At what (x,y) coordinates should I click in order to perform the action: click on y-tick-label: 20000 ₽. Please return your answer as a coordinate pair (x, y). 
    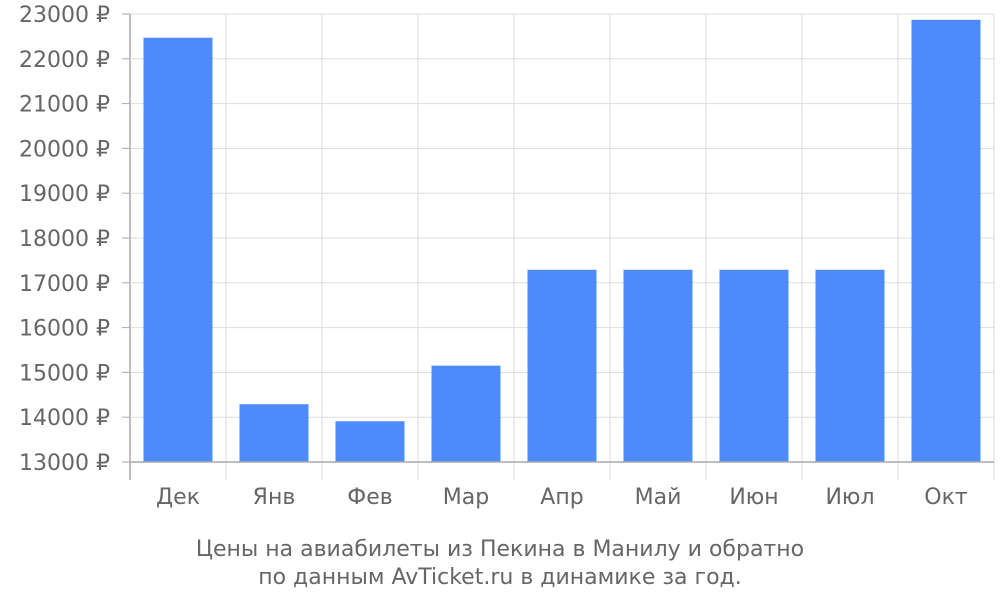
    Looking at the image, I should click on (64, 149).